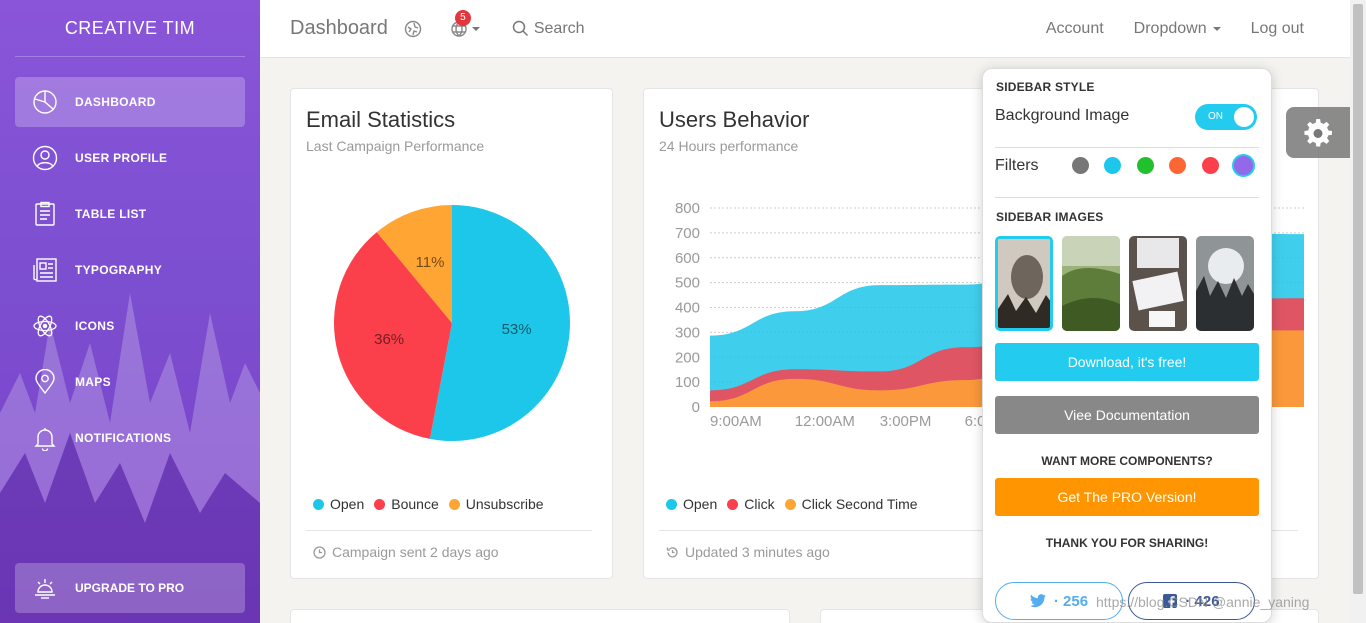  What do you see at coordinates (687, 357) in the screenshot?
I see `y-tick-label: 200` at bounding box center [687, 357].